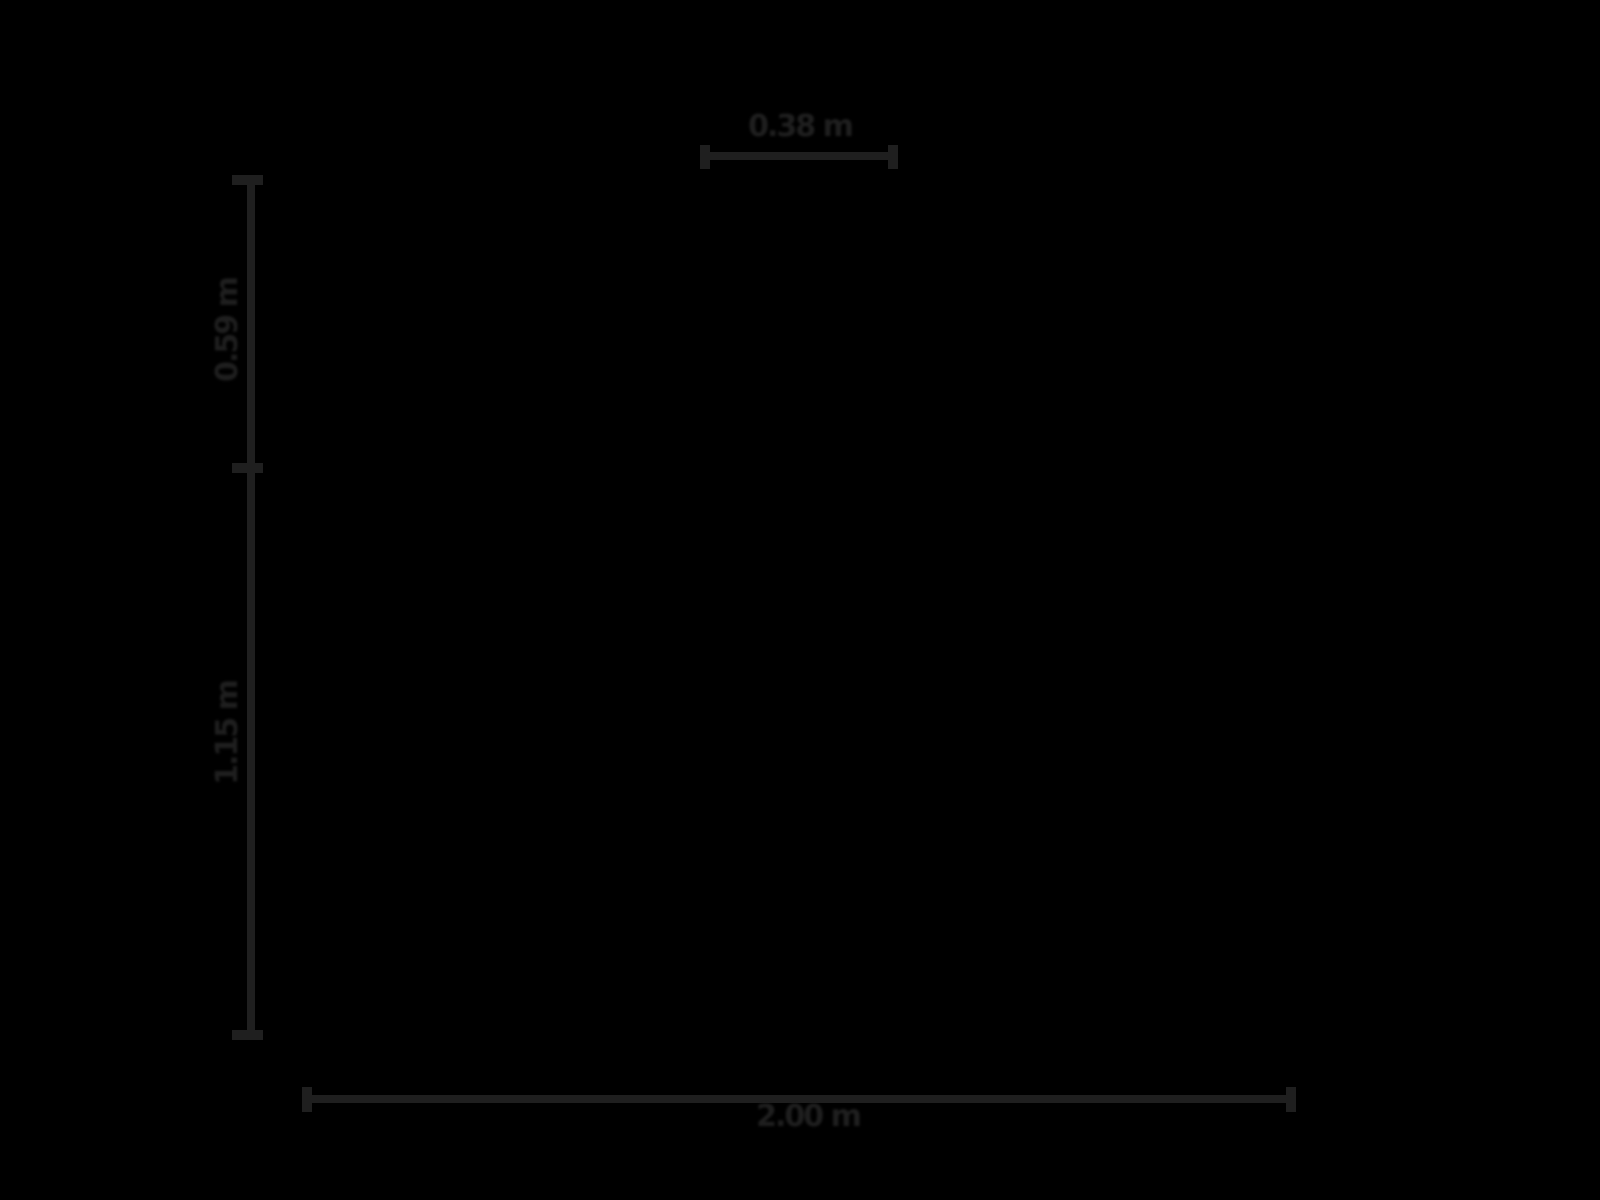  I want to click on left-dimension-line, so click(251, 607).